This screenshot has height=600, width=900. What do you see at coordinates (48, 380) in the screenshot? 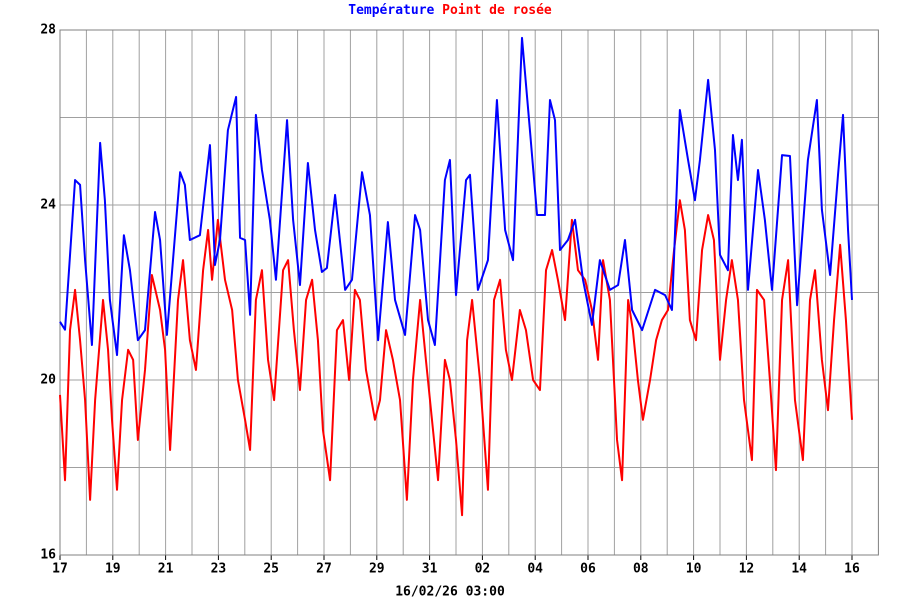
I see `y-tick-label: 20` at bounding box center [48, 380].